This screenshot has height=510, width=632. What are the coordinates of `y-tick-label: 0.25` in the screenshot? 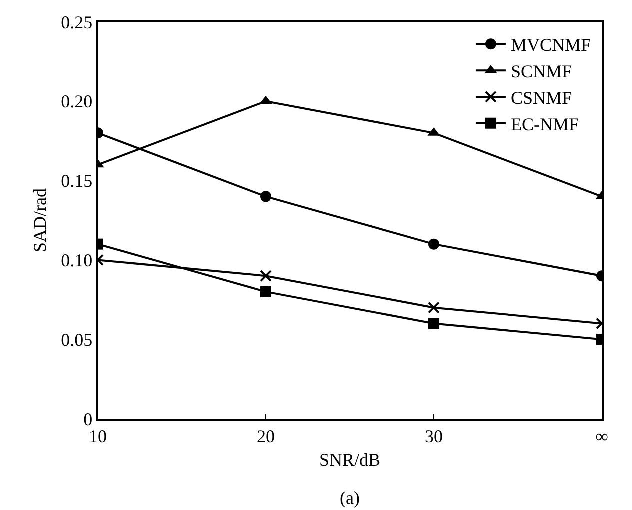 It's located at (77, 22).